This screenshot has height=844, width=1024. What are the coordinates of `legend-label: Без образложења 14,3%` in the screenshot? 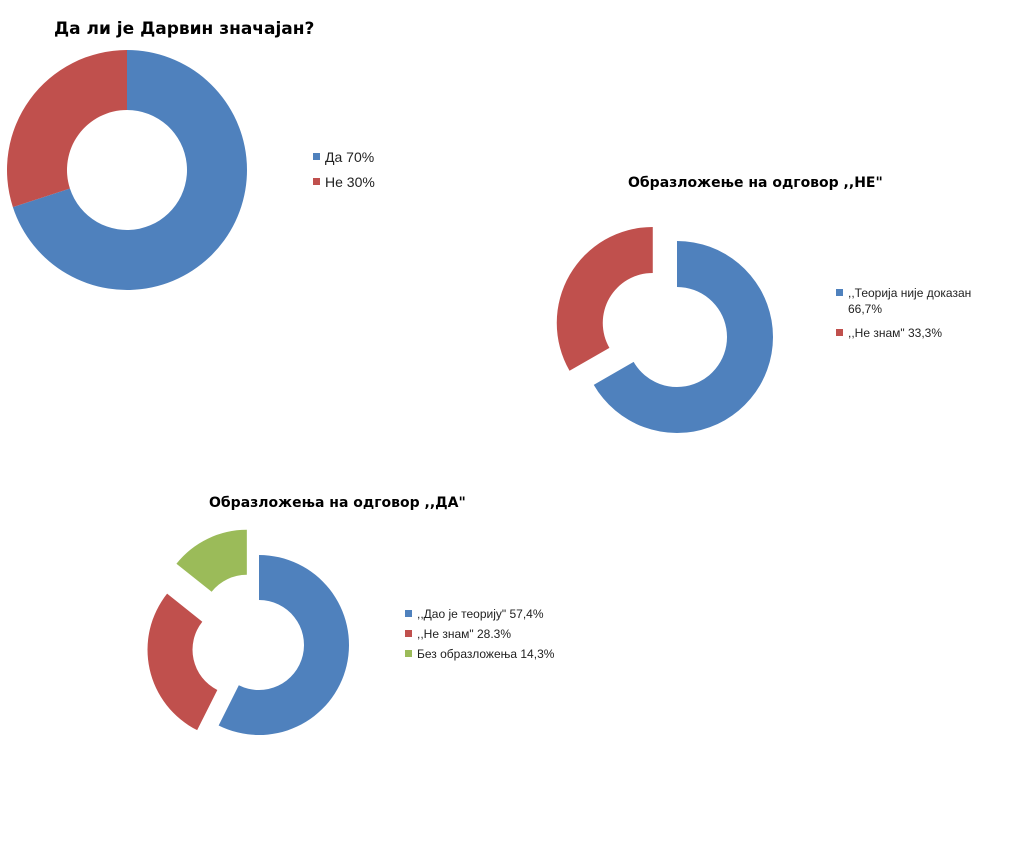 It's located at (486, 654).